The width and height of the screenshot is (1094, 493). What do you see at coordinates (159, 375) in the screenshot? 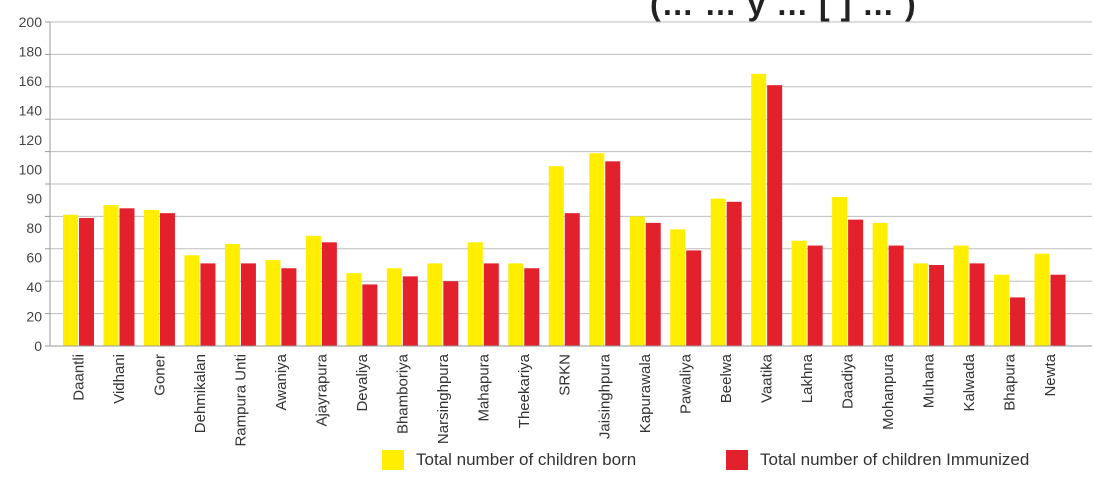
I see `x-tick-label: Goner` at bounding box center [159, 375].